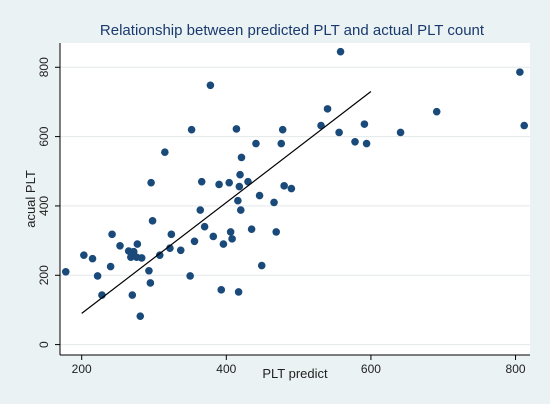  Describe the element at coordinates (44, 67) in the screenshot. I see `y-tick-label: 800` at that location.